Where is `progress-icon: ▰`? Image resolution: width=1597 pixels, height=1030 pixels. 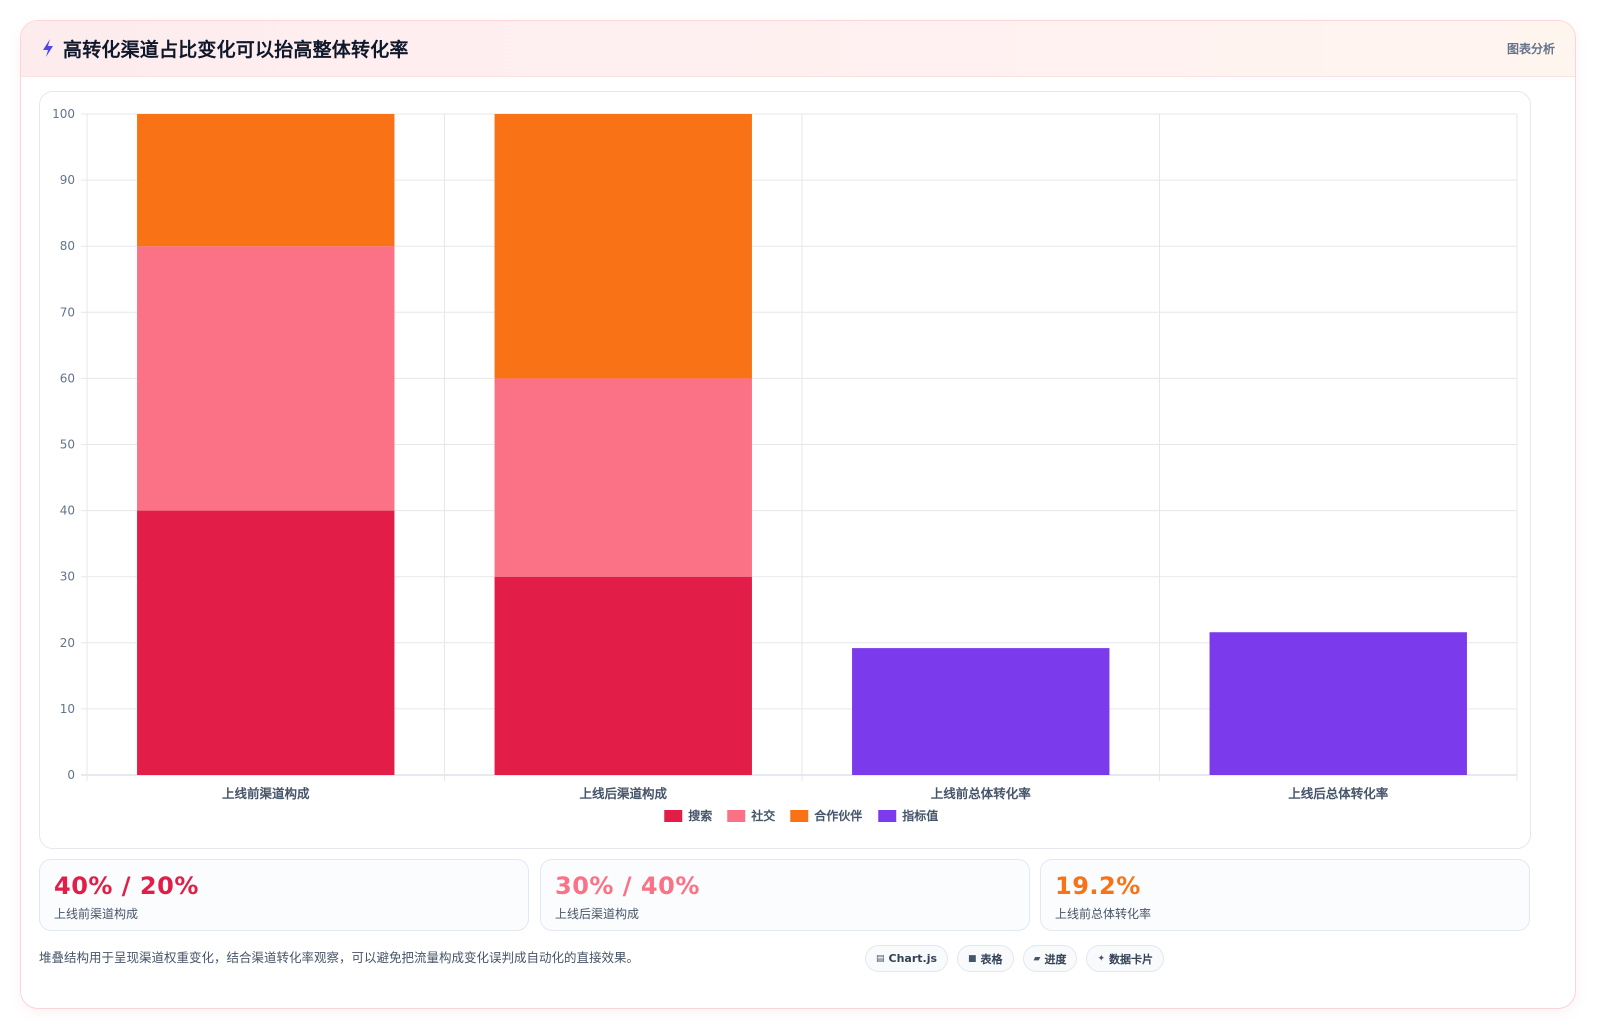 progress-icon: ▰ is located at coordinates (1037, 958).